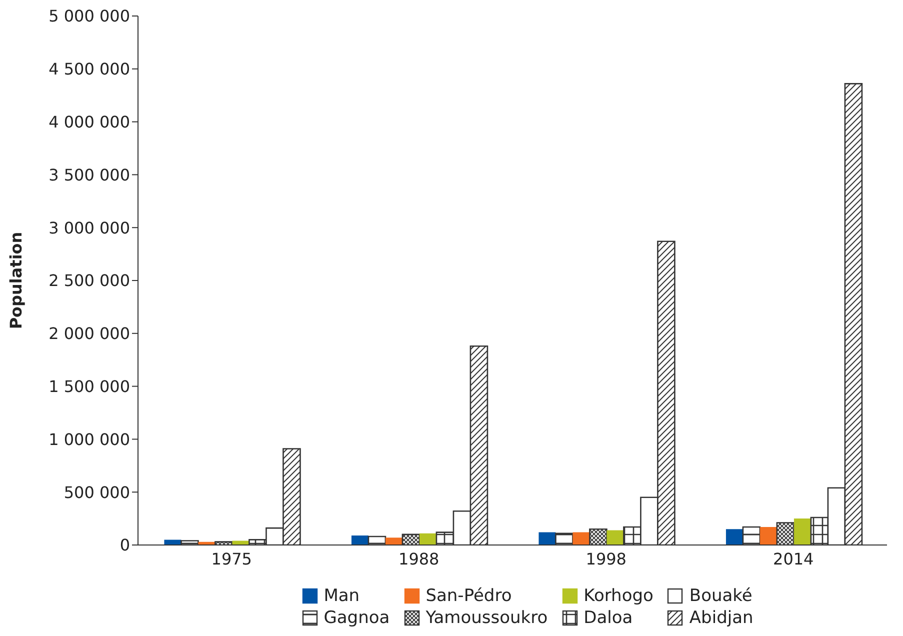 Image resolution: width=903 pixels, height=636 pixels. I want to click on y-tick-label: 1 500 000, so click(89, 386).